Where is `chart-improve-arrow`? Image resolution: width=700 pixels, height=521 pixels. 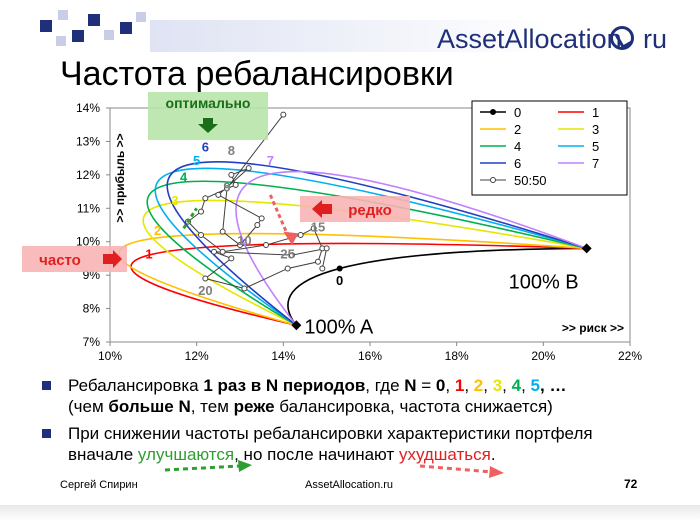
chart-improve-arrow is located at coordinates (190, 218).